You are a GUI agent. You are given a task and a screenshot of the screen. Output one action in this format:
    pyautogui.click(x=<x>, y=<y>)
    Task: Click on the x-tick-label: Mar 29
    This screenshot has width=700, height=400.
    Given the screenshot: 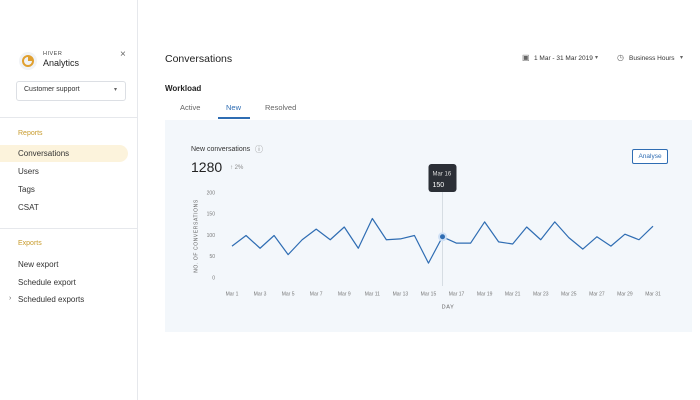 What is the action you would take?
    pyautogui.click(x=625, y=294)
    